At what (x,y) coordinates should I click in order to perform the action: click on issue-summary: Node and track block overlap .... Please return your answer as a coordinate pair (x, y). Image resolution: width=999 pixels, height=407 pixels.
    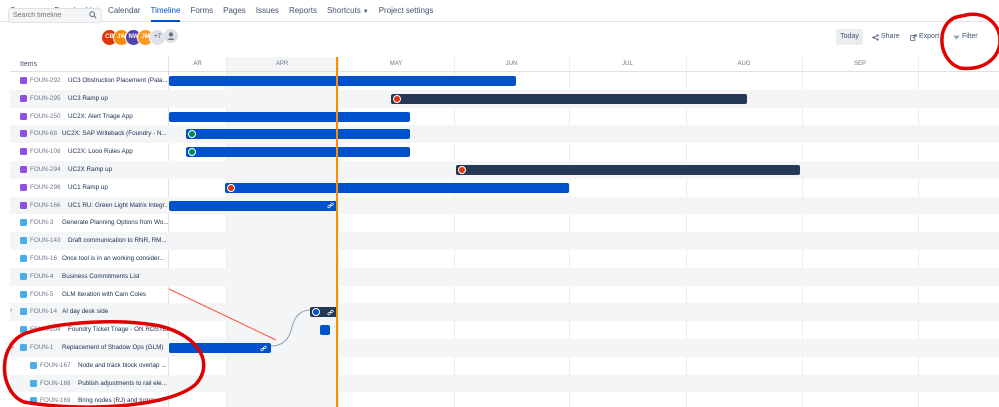
    Looking at the image, I should click on (122, 365).